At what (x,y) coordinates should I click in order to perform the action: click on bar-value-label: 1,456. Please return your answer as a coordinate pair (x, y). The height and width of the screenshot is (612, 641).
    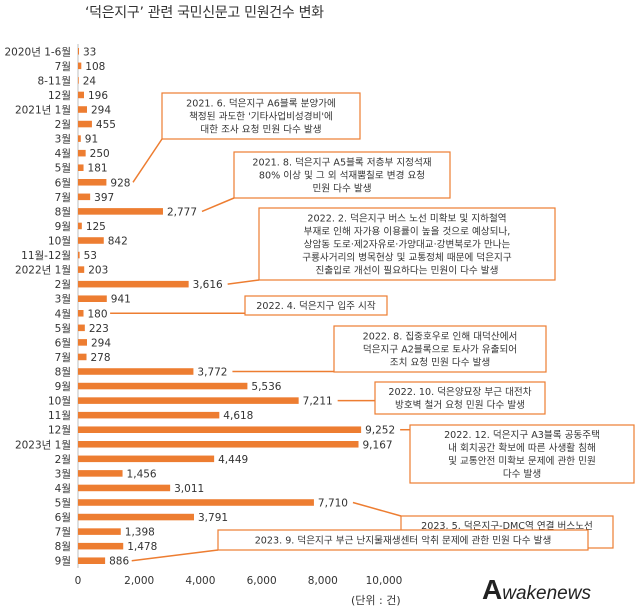
    Looking at the image, I should click on (142, 474).